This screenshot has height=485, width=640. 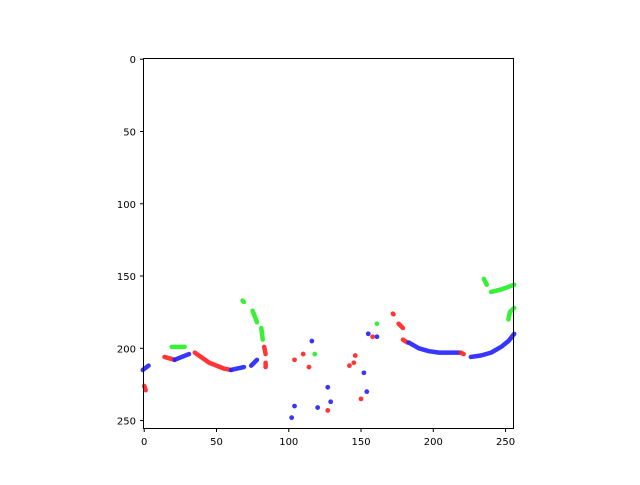 I want to click on y-tick-label: 150, so click(x=126, y=277).